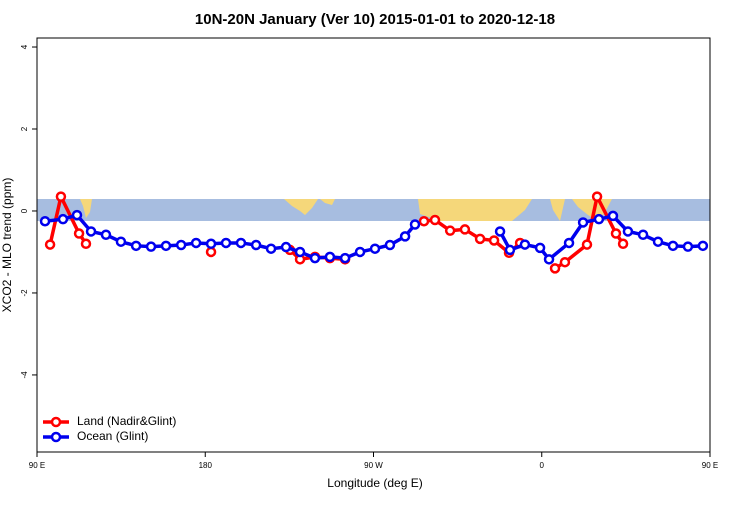 The image size is (750, 505). I want to click on y-tick-label: 2, so click(24, 128).